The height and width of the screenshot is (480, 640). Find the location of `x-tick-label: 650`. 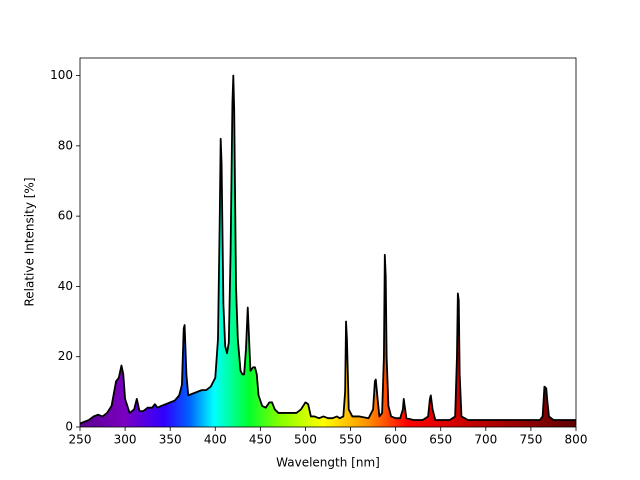

x-tick-label: 650 is located at coordinates (440, 440).